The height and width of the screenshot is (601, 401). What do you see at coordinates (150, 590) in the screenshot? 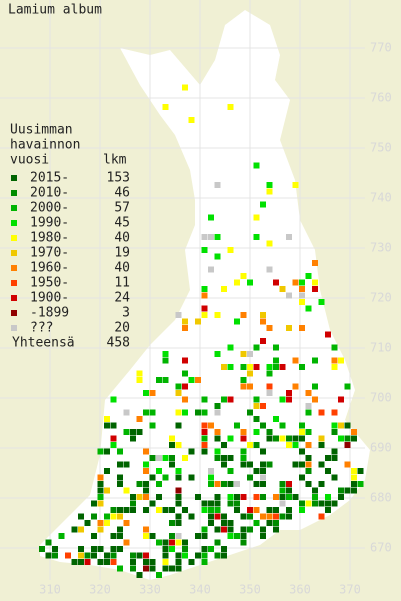
I see `x-axis-label: 330` at bounding box center [150, 590].